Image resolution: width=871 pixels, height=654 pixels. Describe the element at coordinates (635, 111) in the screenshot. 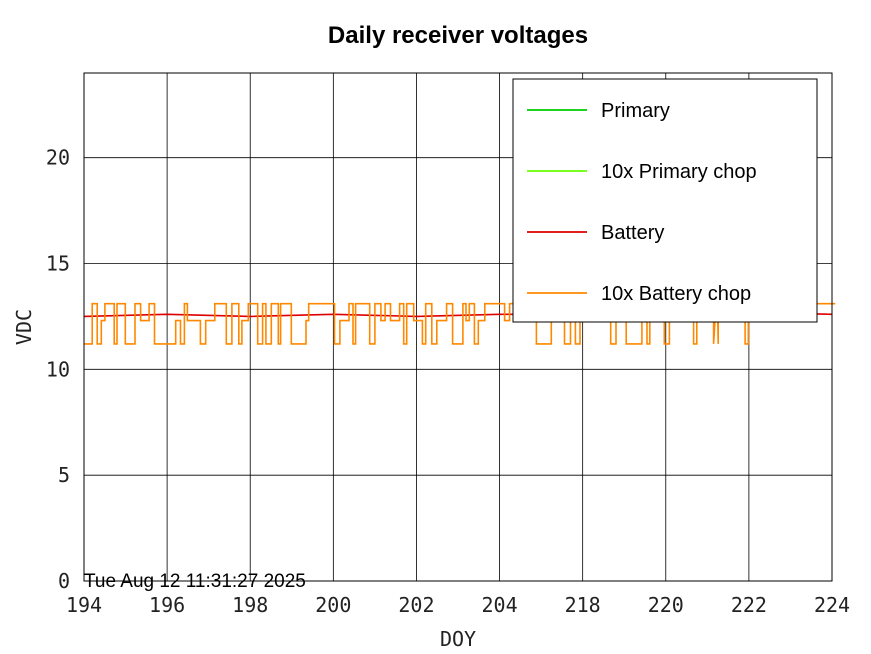

I see `legend-entry-label: Primary` at that location.